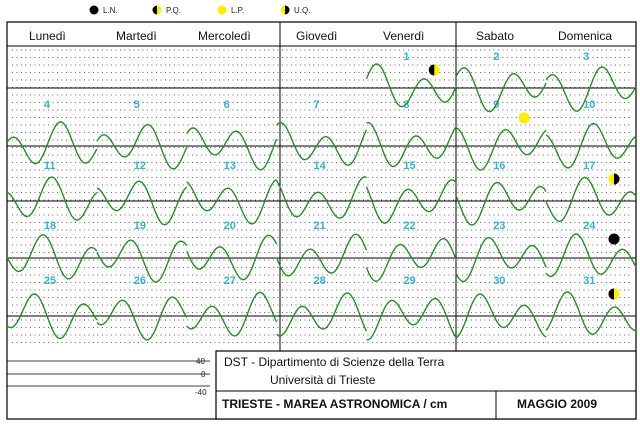  What do you see at coordinates (137, 105) in the screenshot?
I see `date-label-5: 5` at bounding box center [137, 105].